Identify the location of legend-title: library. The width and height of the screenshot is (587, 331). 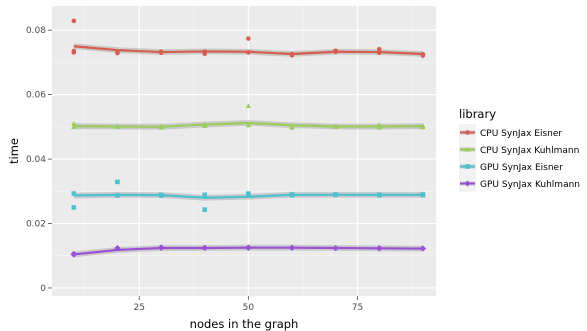
(477, 114).